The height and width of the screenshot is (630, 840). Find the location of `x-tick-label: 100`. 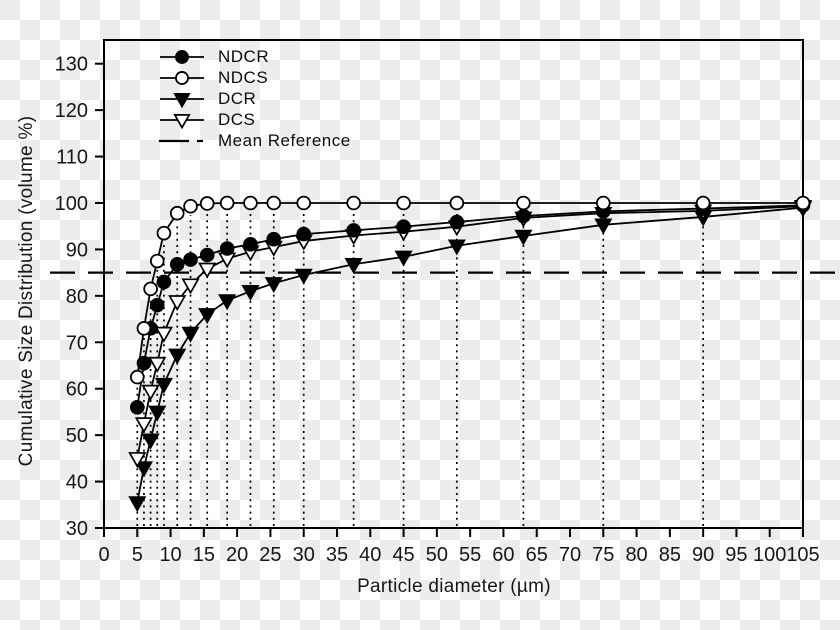

x-tick-label: 100 is located at coordinates (769, 555).